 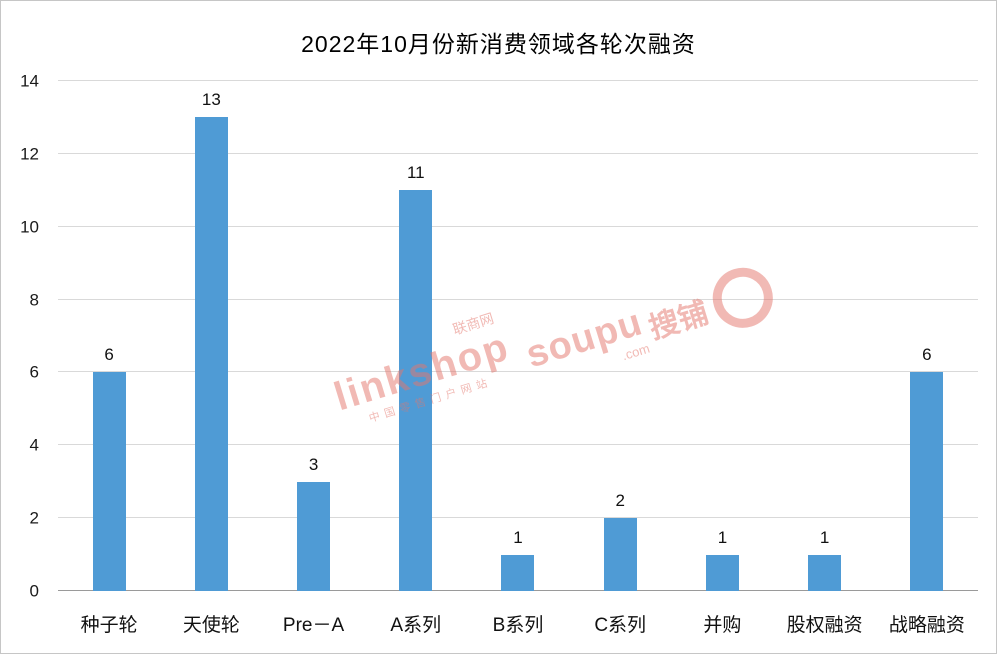 I want to click on y-tick-label: 0, so click(x=34, y=591).